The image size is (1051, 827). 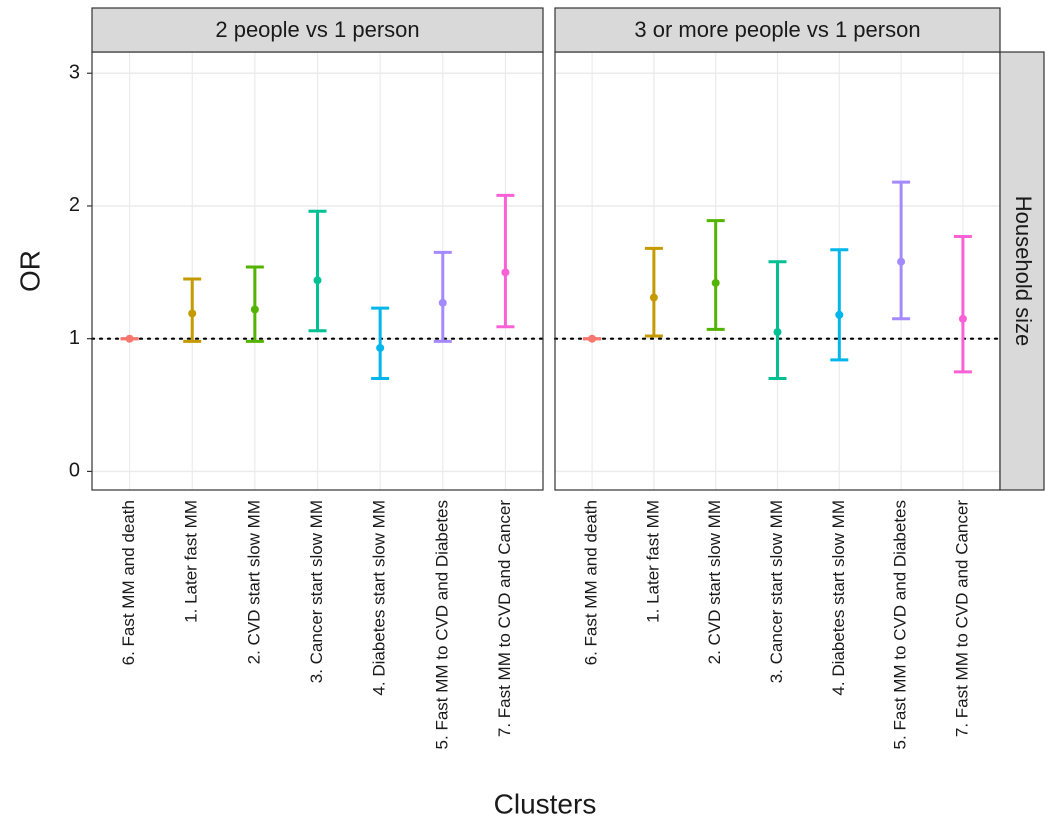 I want to click on row-strip, so click(x=1022, y=271).